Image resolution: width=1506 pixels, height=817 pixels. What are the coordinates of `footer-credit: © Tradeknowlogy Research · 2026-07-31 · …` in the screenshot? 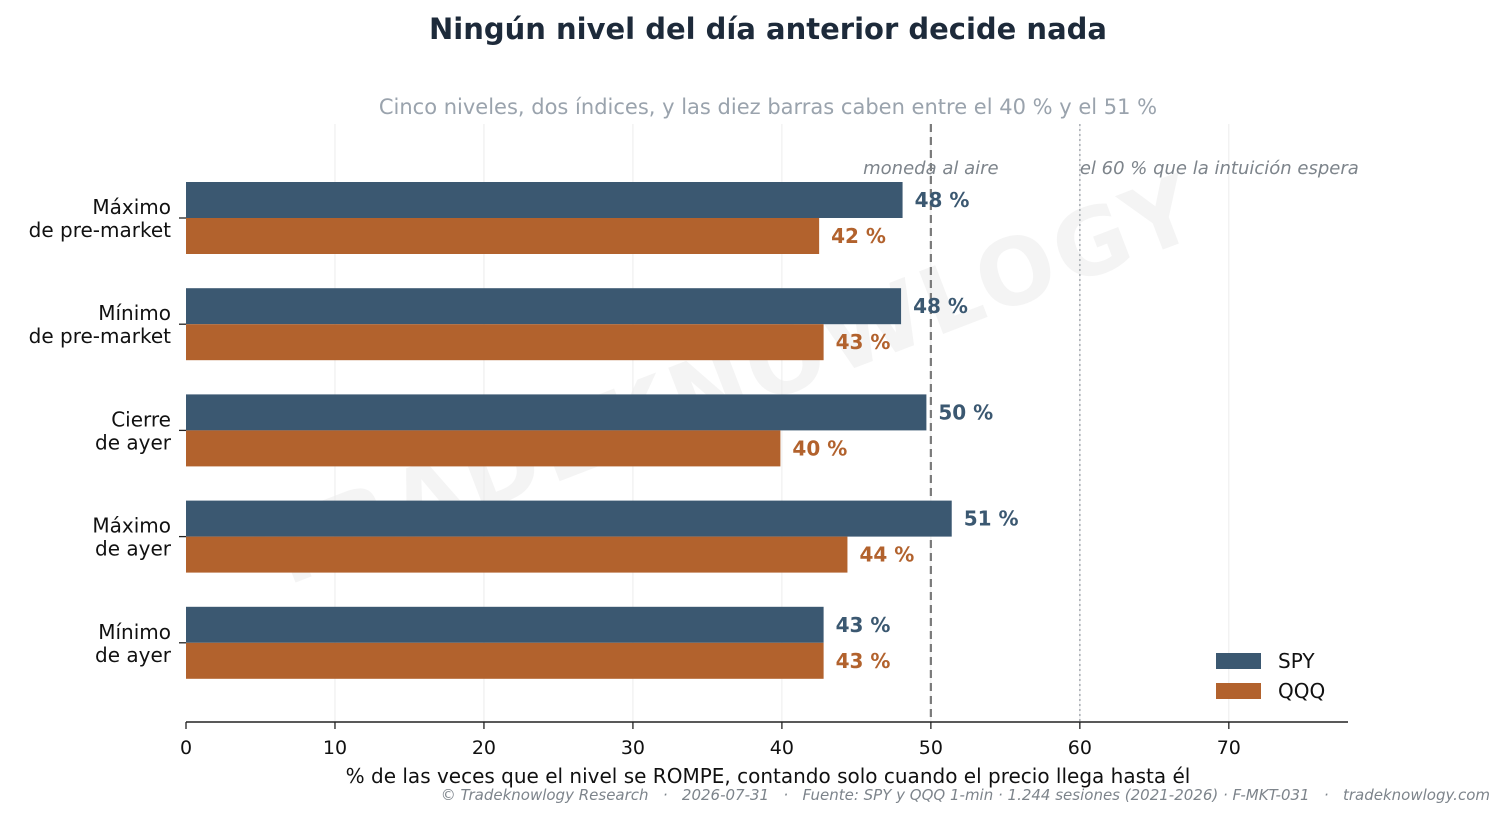 It's located at (965, 795).